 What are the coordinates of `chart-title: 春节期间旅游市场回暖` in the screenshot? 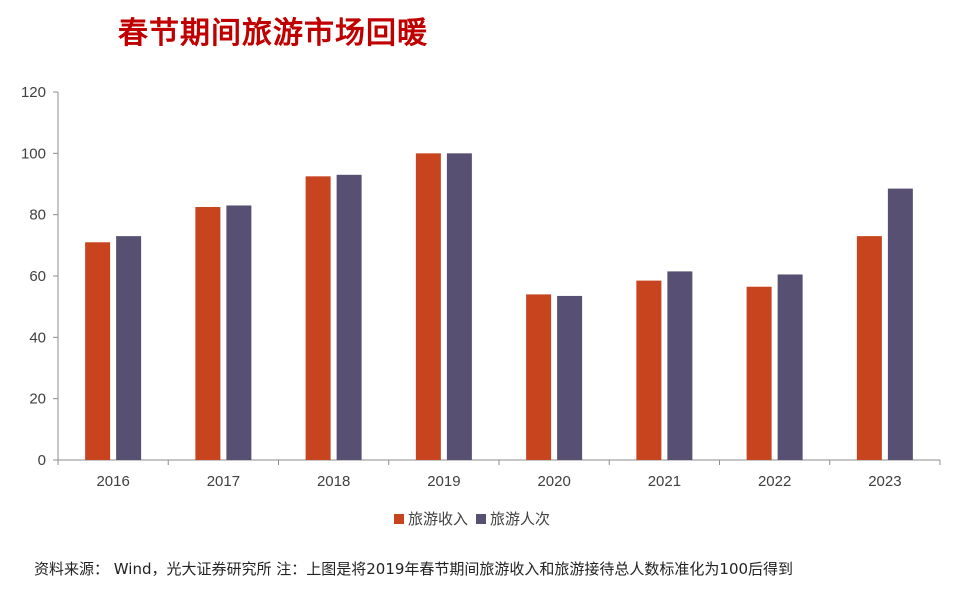 It's located at (273, 33).